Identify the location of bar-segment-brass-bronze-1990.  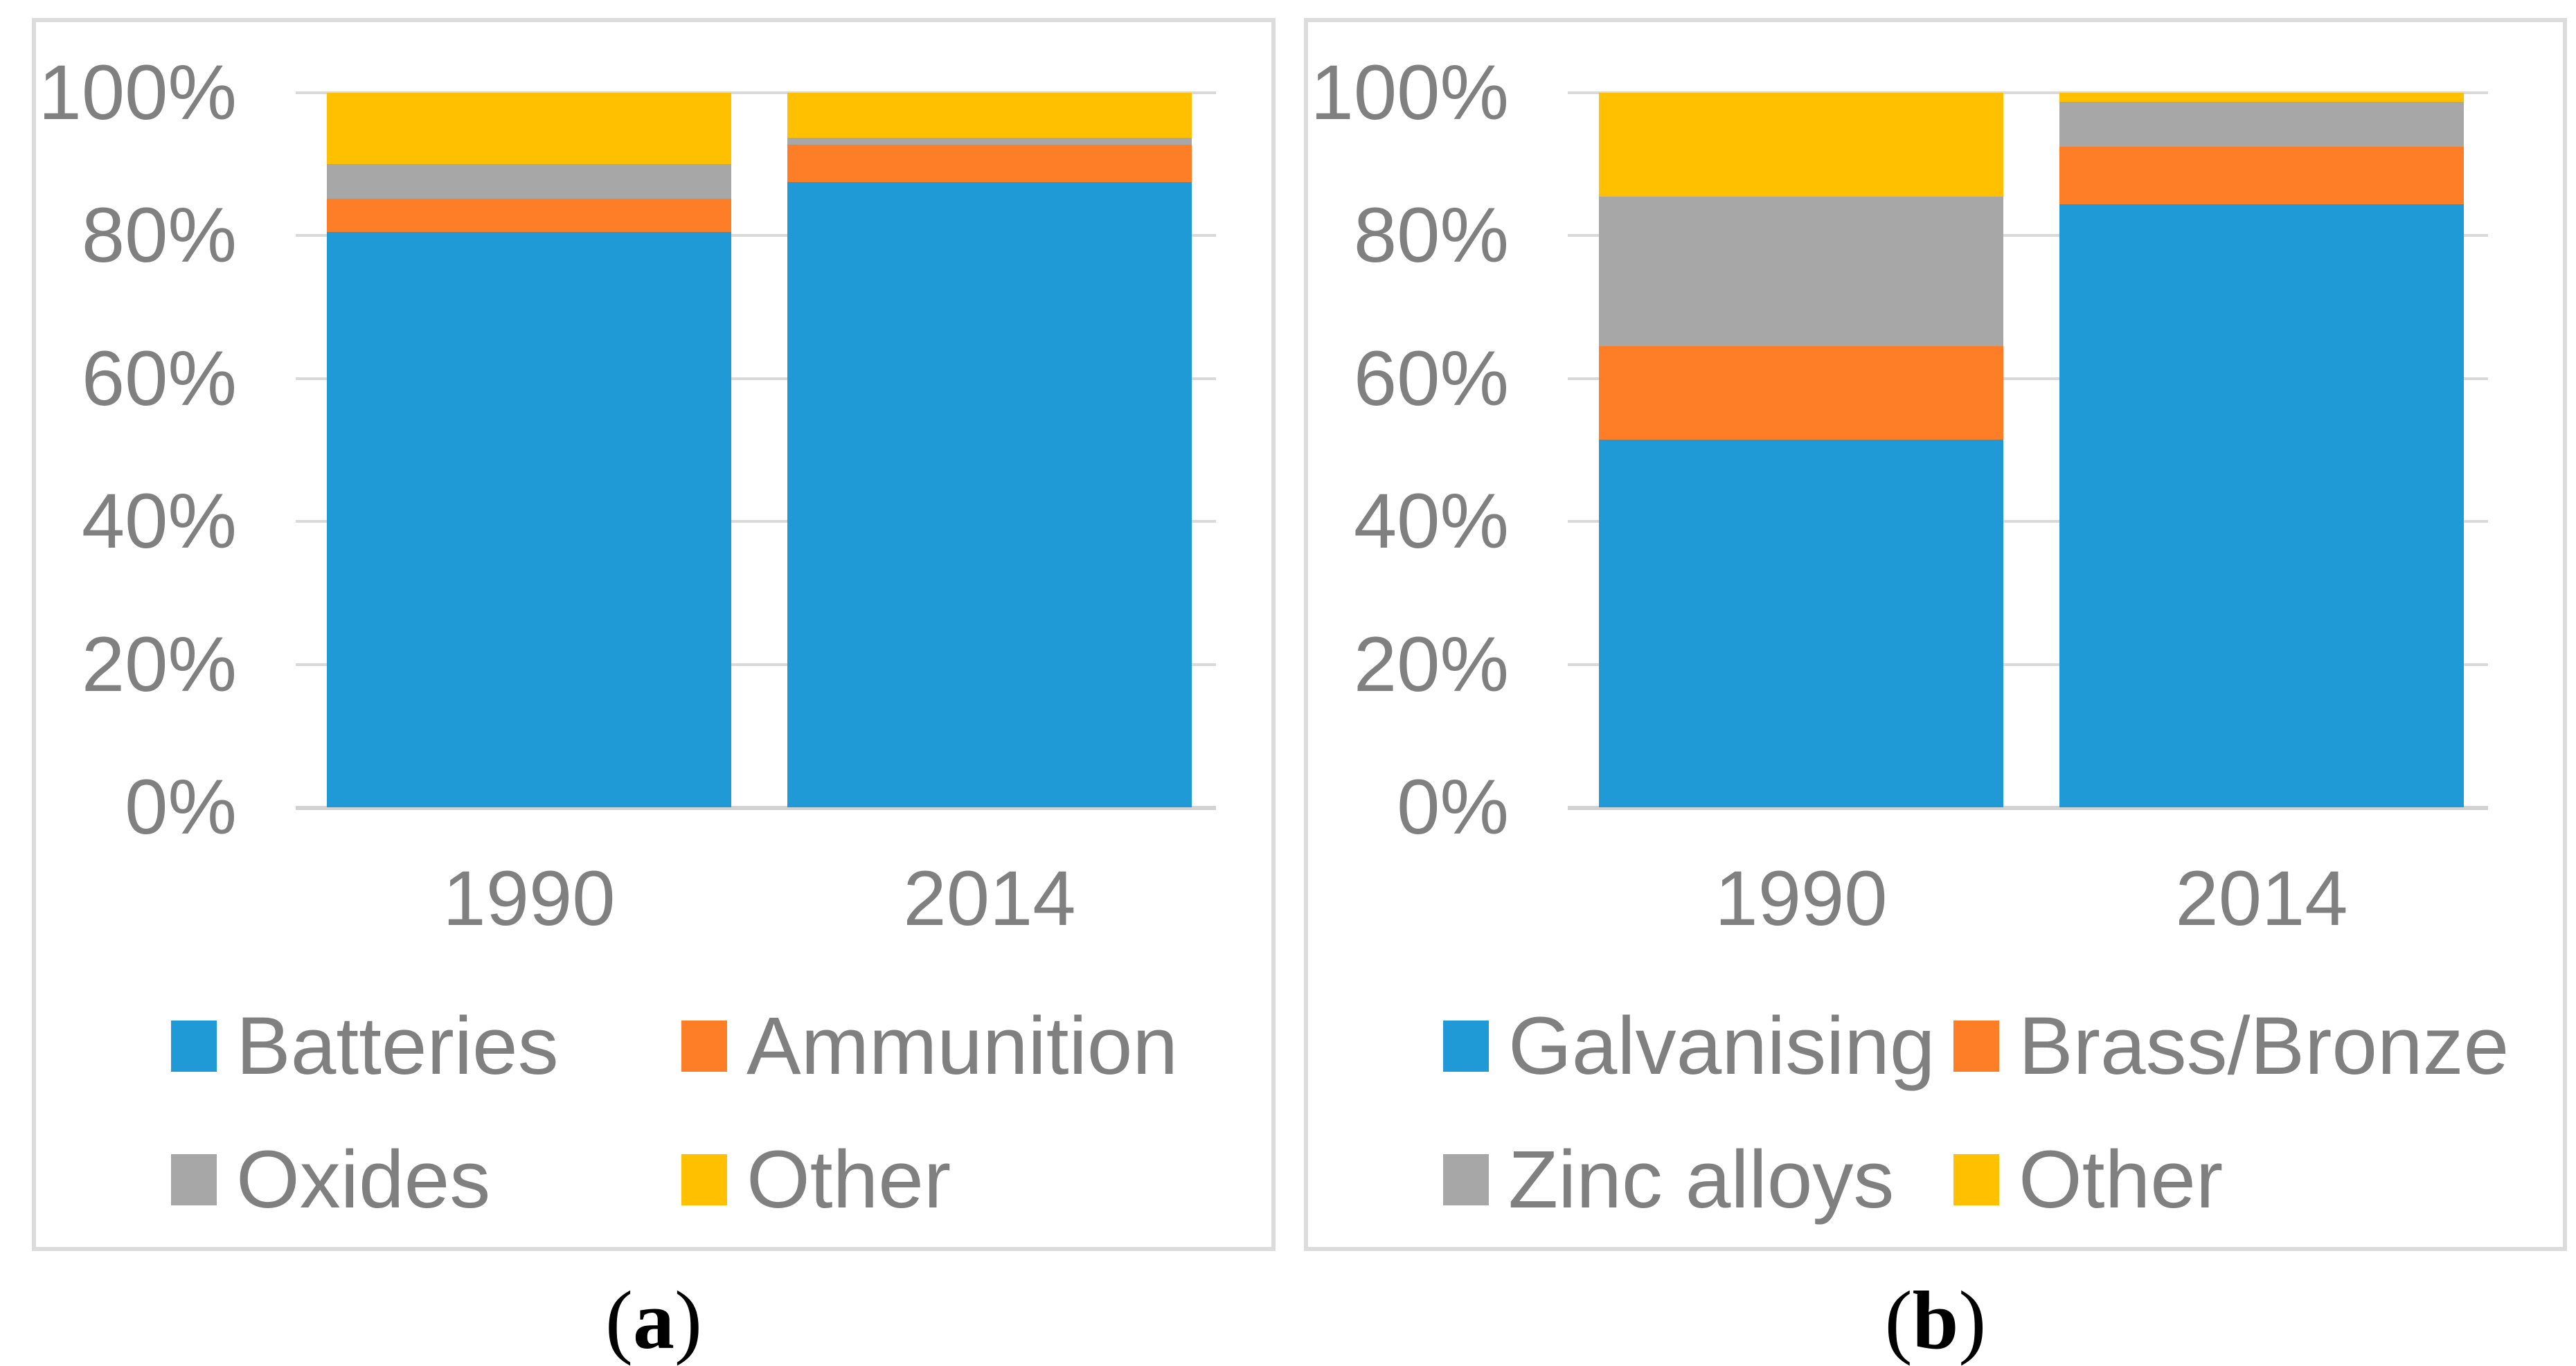
(1801, 393).